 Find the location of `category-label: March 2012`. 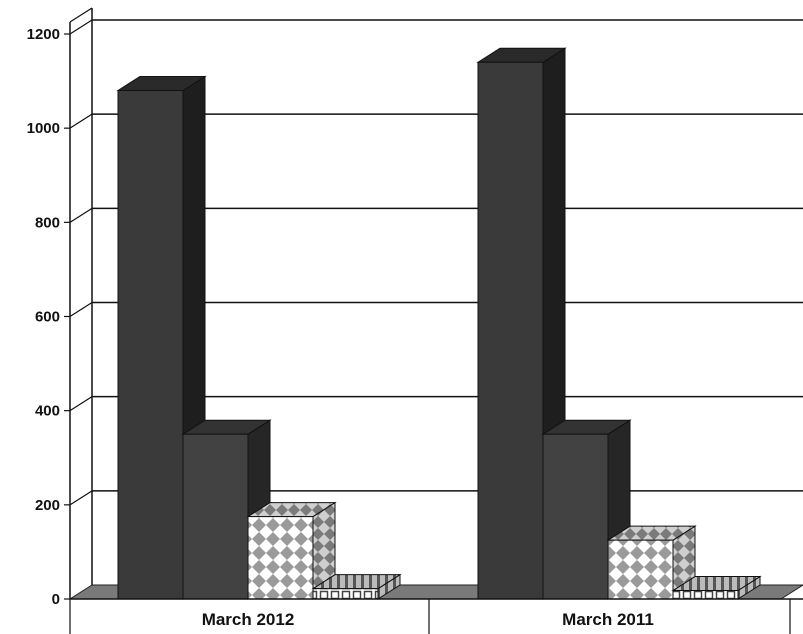

category-label: March 2012 is located at coordinates (248, 619).